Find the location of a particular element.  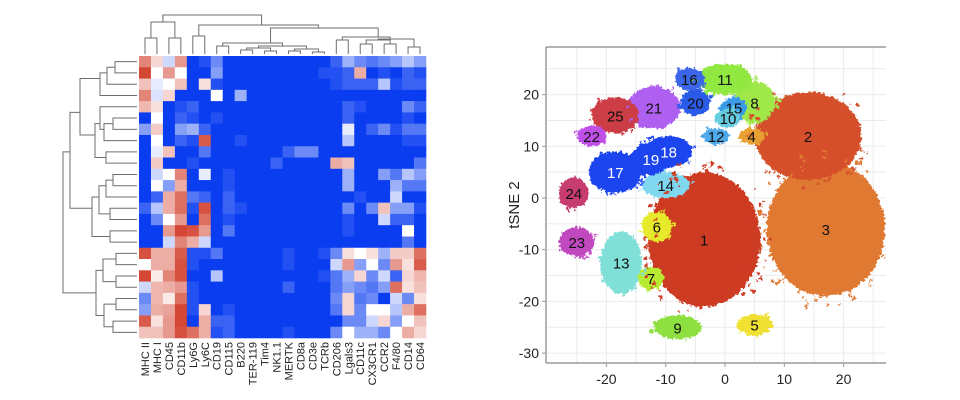

cluster-label: 2 is located at coordinates (808, 137).